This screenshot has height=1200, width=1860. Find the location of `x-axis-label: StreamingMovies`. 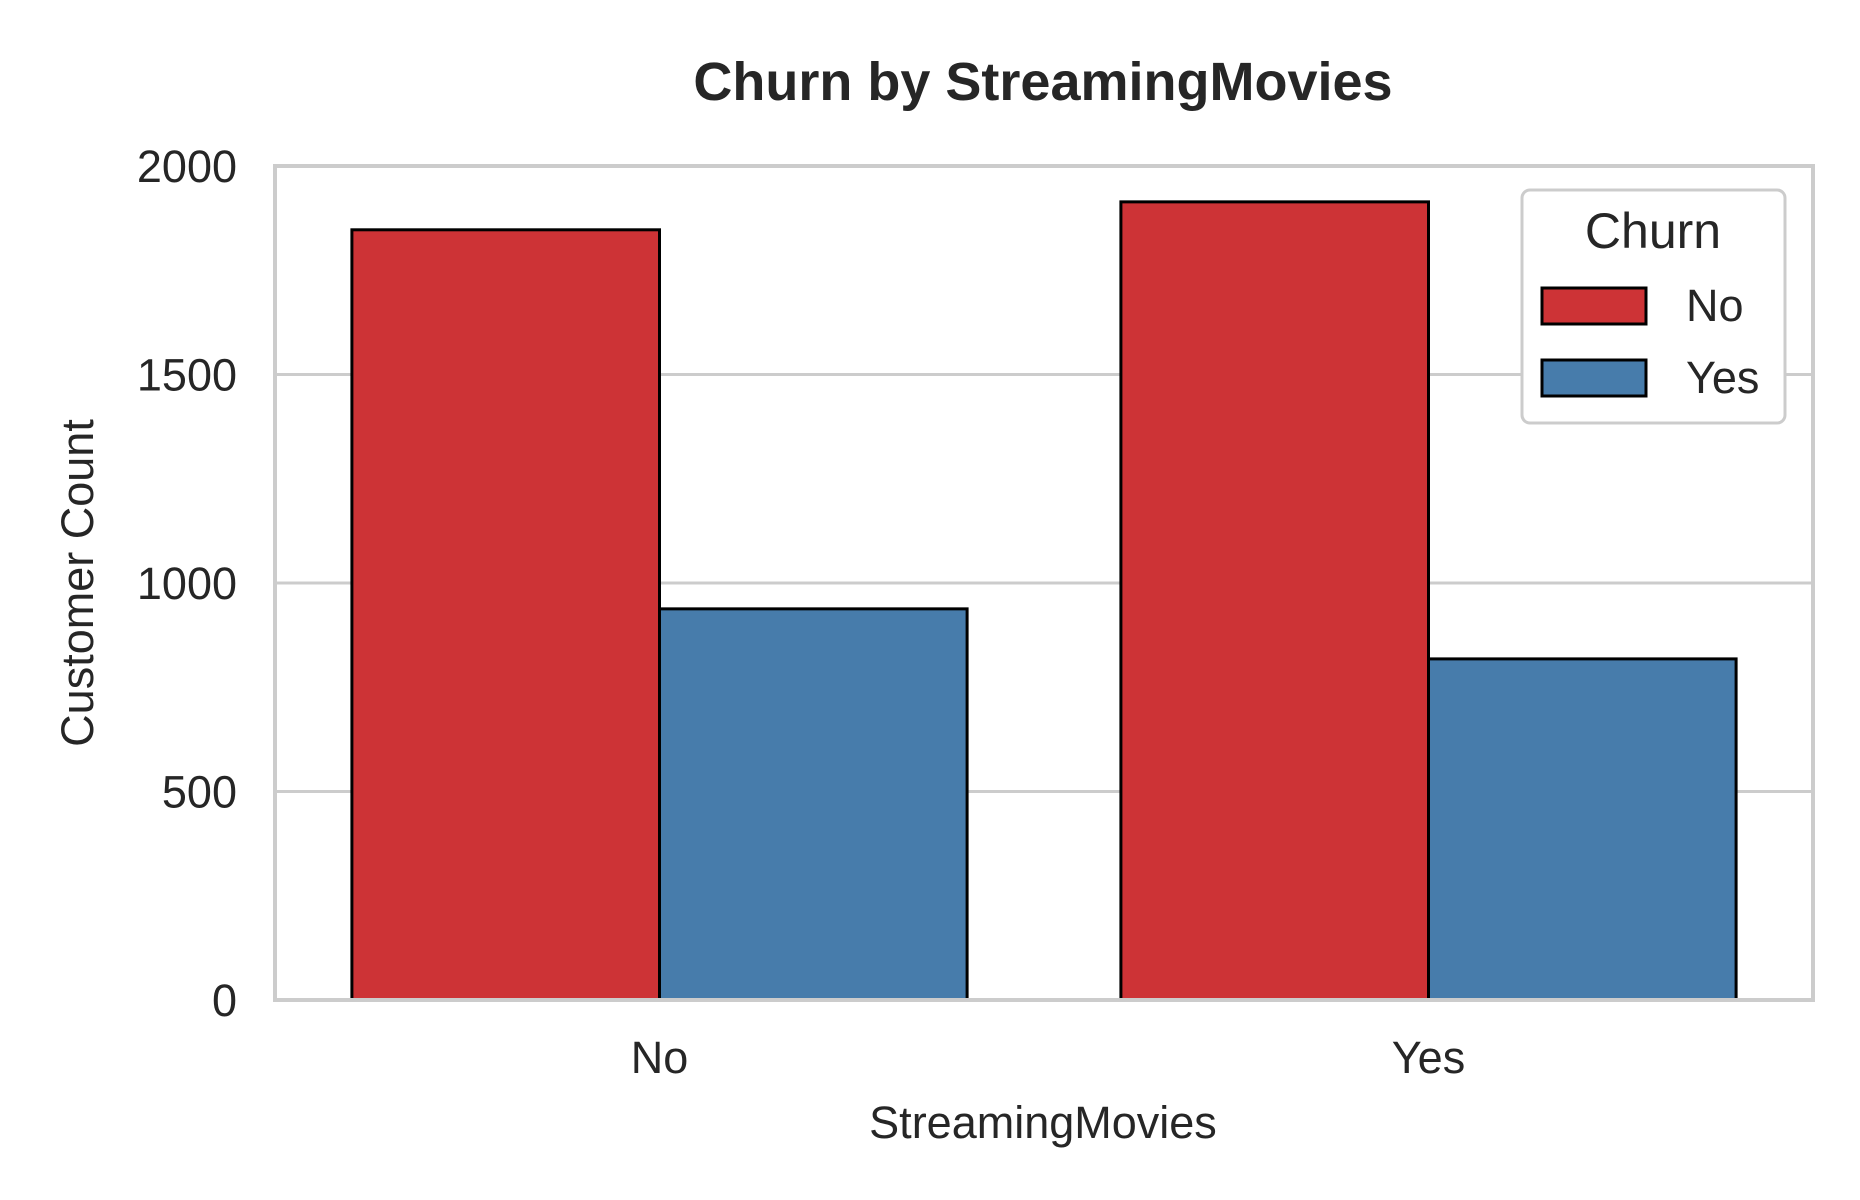

x-axis-label: StreamingMovies is located at coordinates (1043, 1122).